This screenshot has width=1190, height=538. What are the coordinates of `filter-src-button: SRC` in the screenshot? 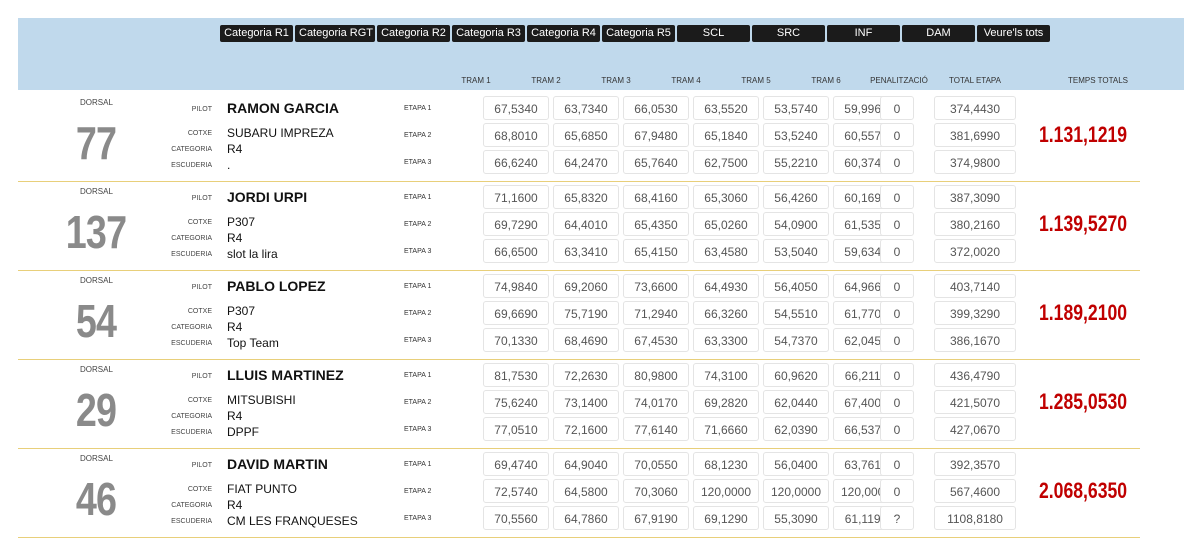 It's located at (788, 33).